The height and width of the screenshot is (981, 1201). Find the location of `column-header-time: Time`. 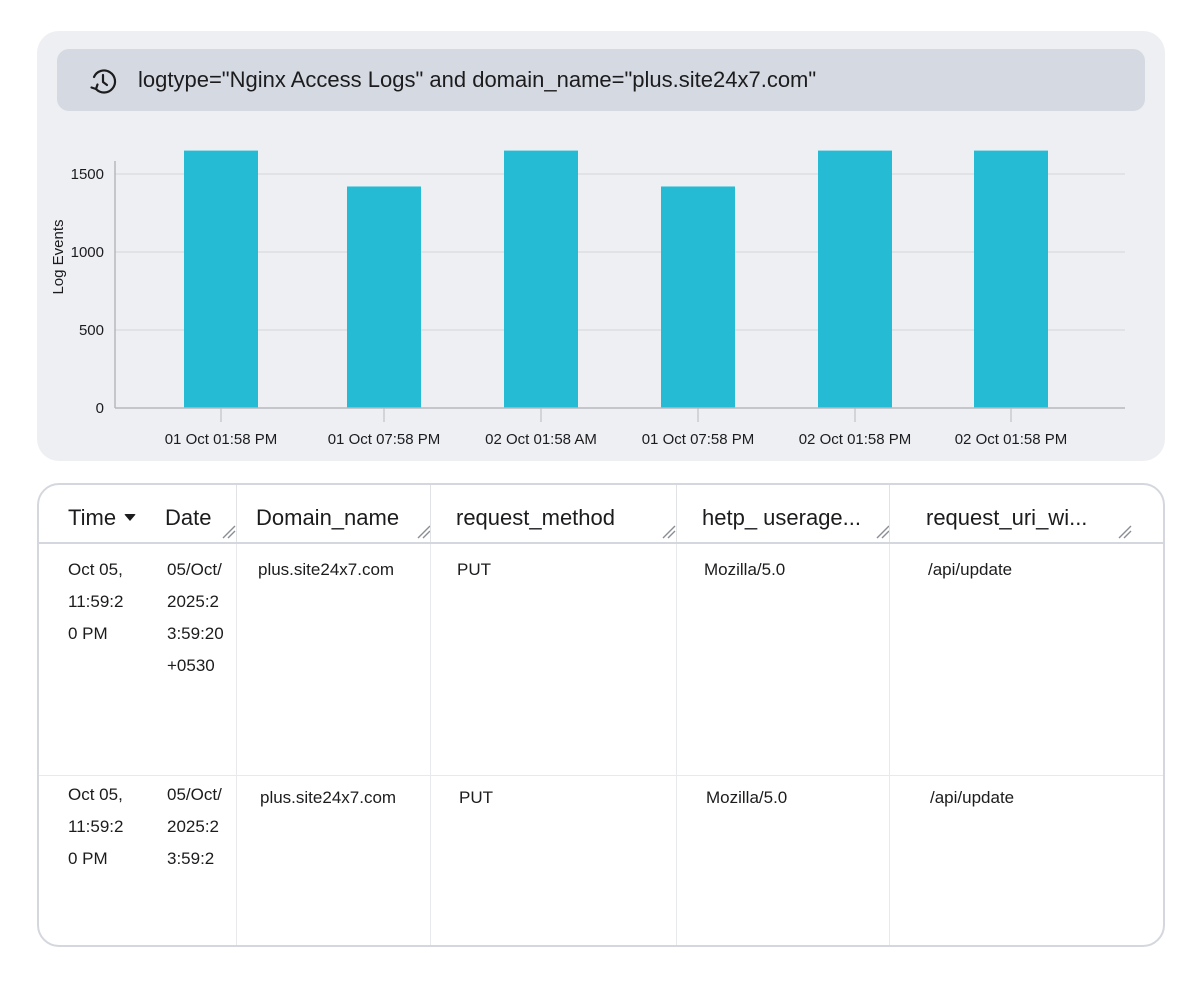

column-header-time: Time is located at coordinates (102, 514).